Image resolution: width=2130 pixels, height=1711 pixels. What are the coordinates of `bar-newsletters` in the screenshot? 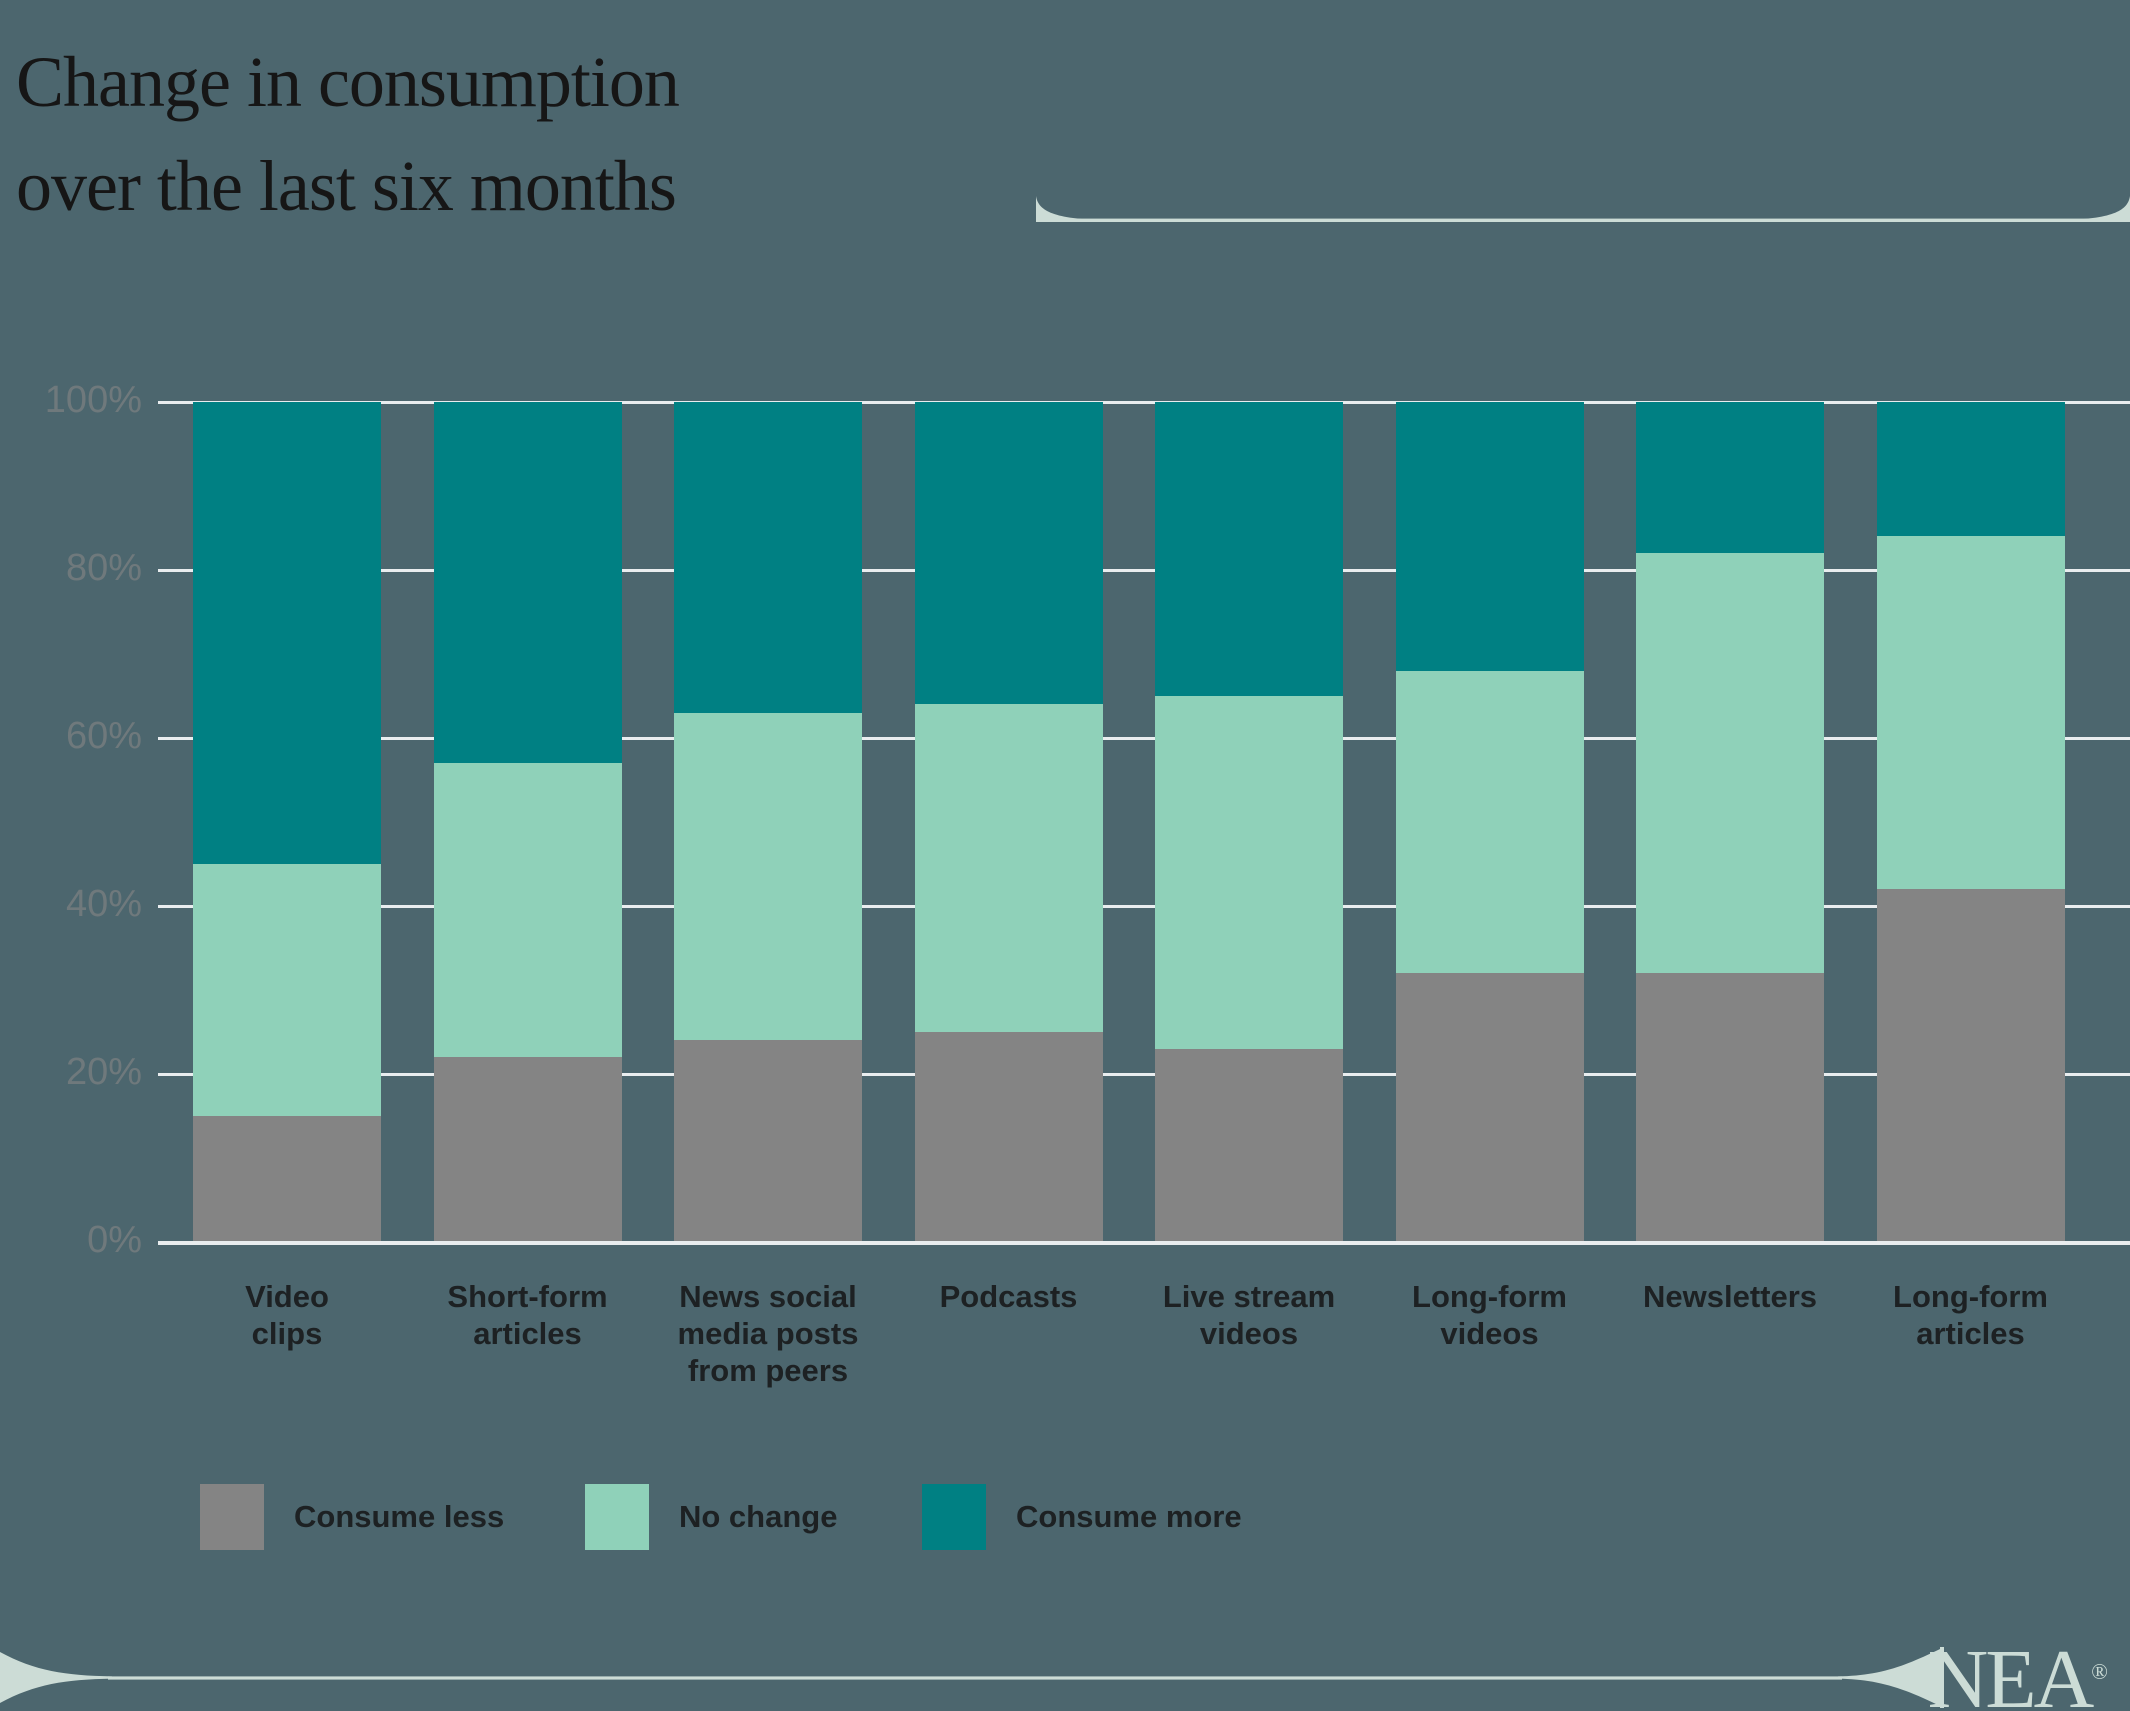 It's located at (1730, 822).